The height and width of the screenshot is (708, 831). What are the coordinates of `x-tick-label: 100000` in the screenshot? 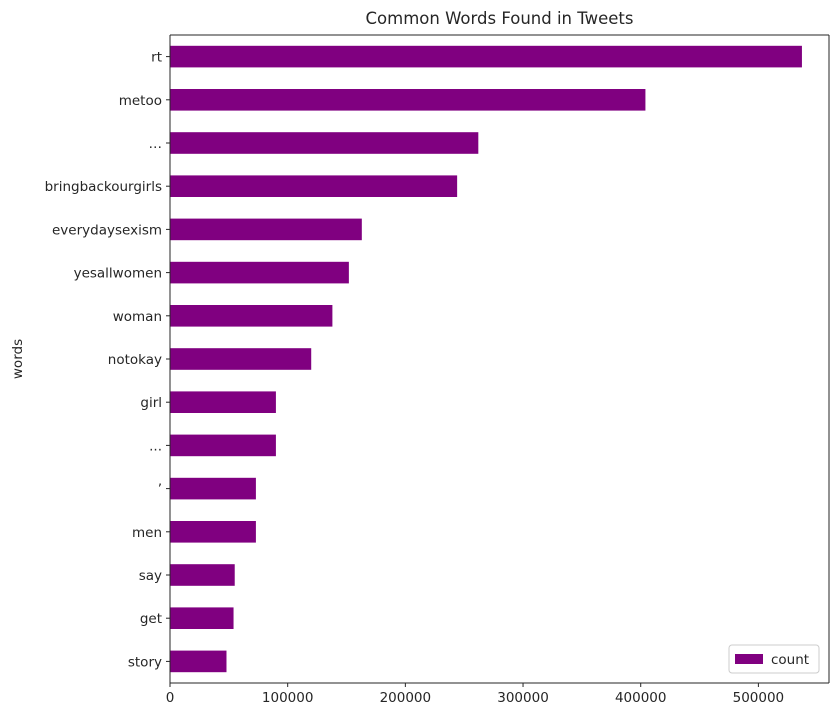 It's located at (288, 698).